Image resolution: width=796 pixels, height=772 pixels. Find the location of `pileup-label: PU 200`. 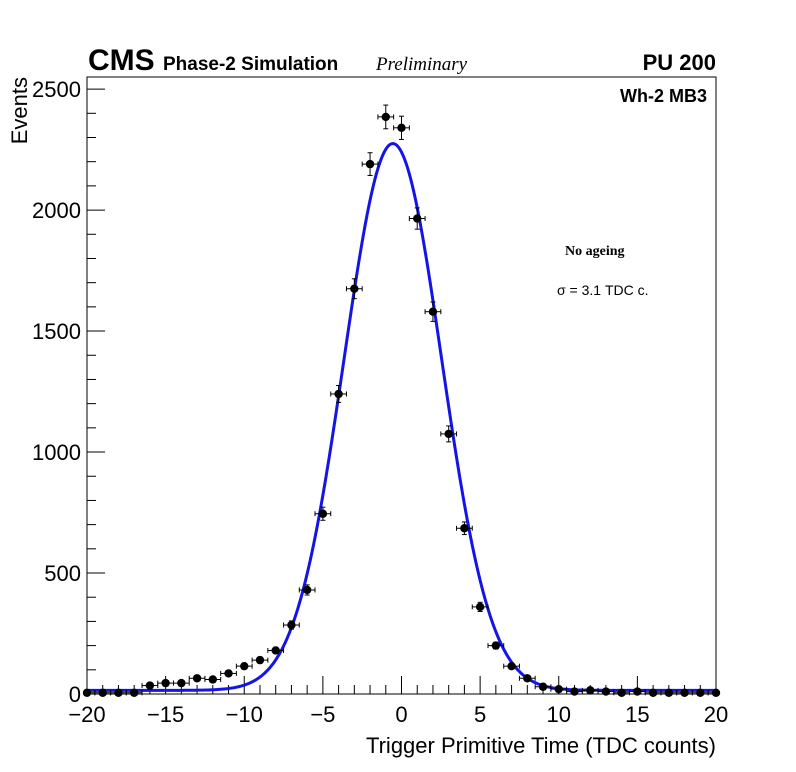

pileup-label: PU 200 is located at coordinates (679, 62).